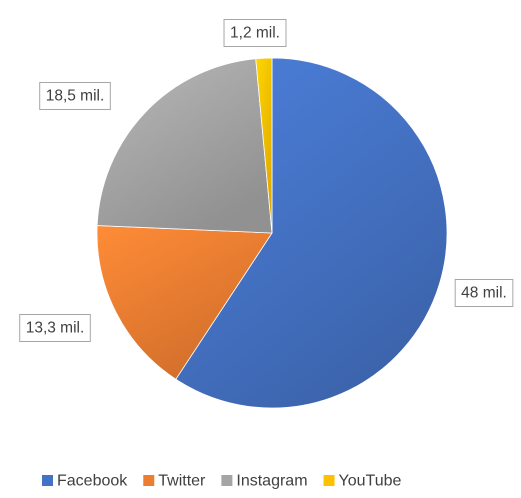 This screenshot has width=521, height=498. Describe the element at coordinates (271, 481) in the screenshot. I see `legend-label-instagram: Instagram` at that location.